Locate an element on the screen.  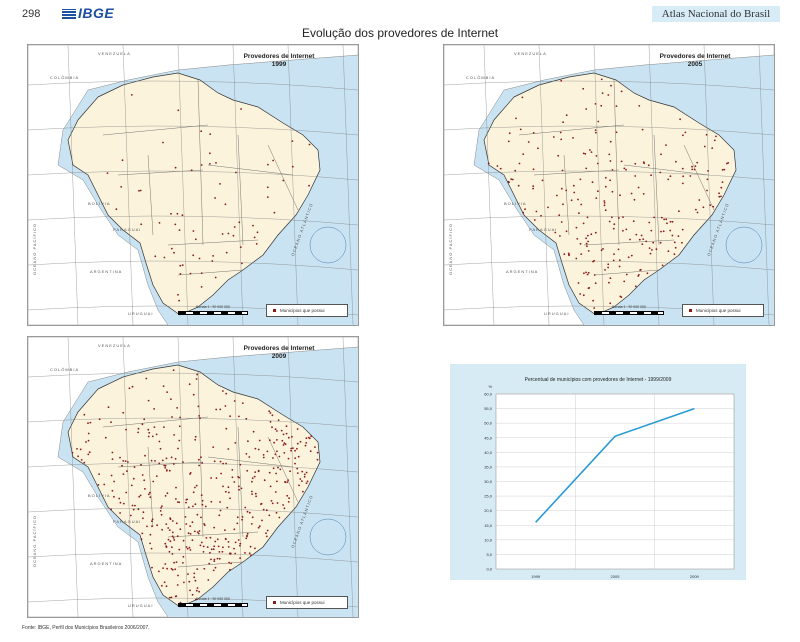
y-axis-label: % is located at coordinates (490, 386).